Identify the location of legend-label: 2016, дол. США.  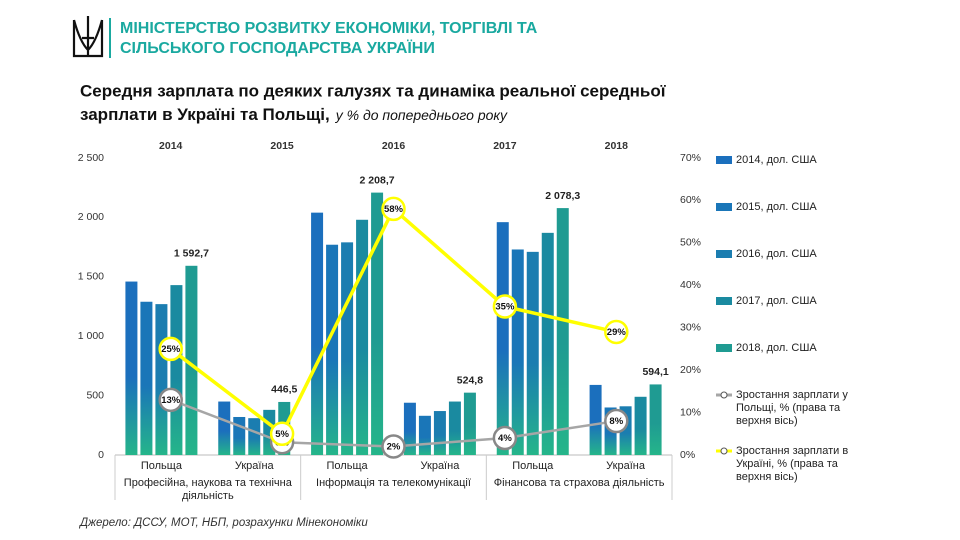
(776, 254).